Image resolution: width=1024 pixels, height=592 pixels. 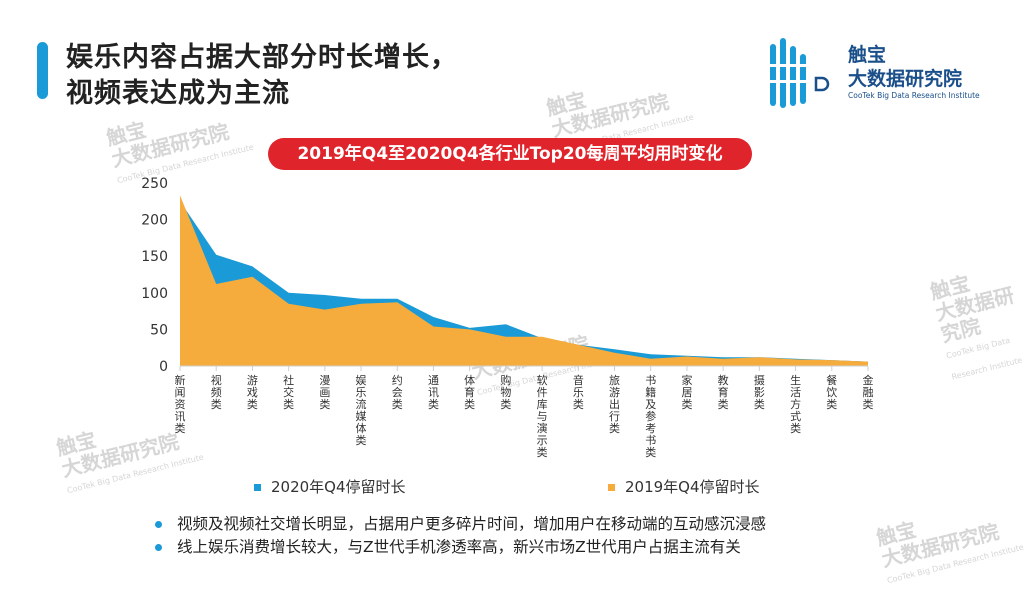 I want to click on legend-label-2020: 2020年Q4停留时长, so click(x=338, y=487).